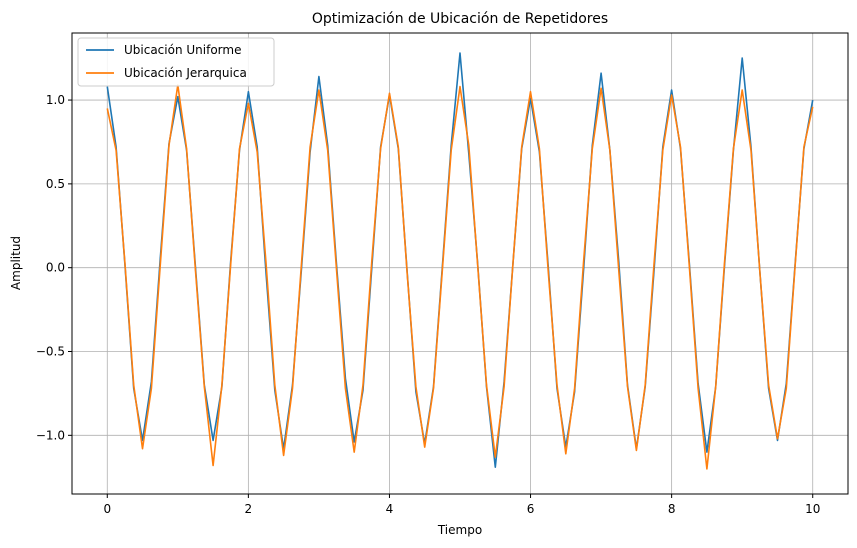 Image resolution: width=857 pixels, height=548 pixels. I want to click on x-tick-label: 2, so click(249, 509).